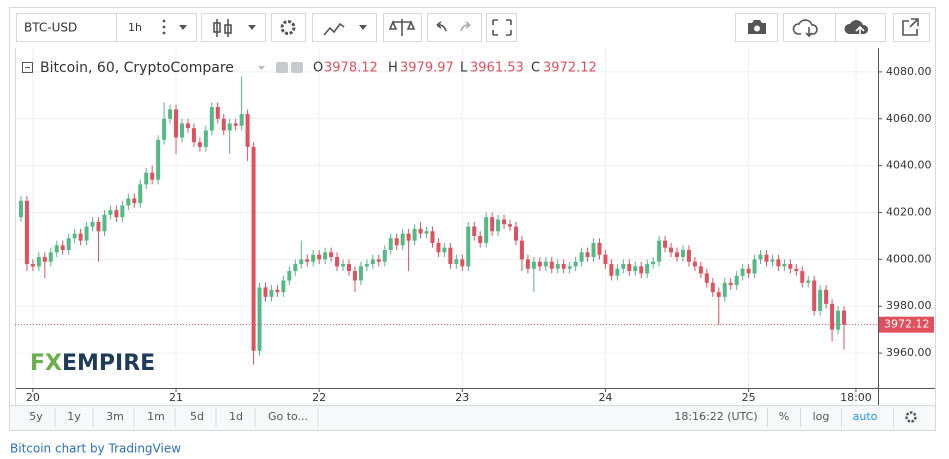  I want to click on indicators-box, so click(344, 27).